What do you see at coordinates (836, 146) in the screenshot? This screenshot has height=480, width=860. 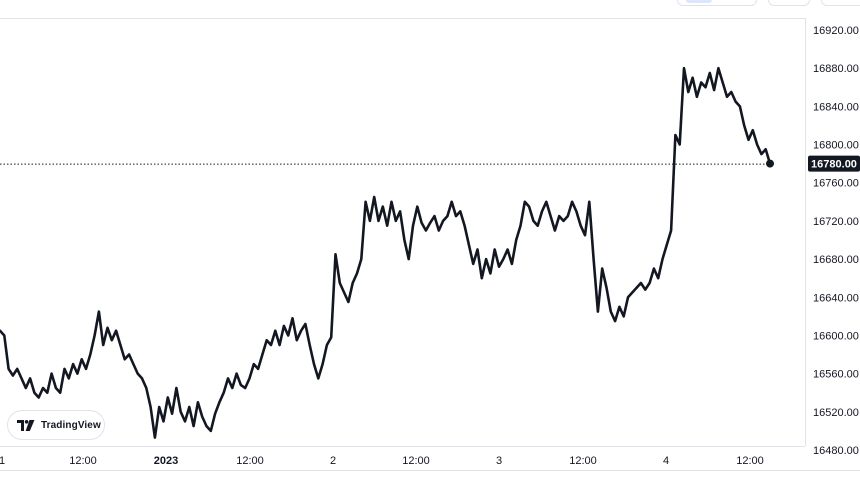 I see `price-tick-label: 16800.00` at bounding box center [836, 146].